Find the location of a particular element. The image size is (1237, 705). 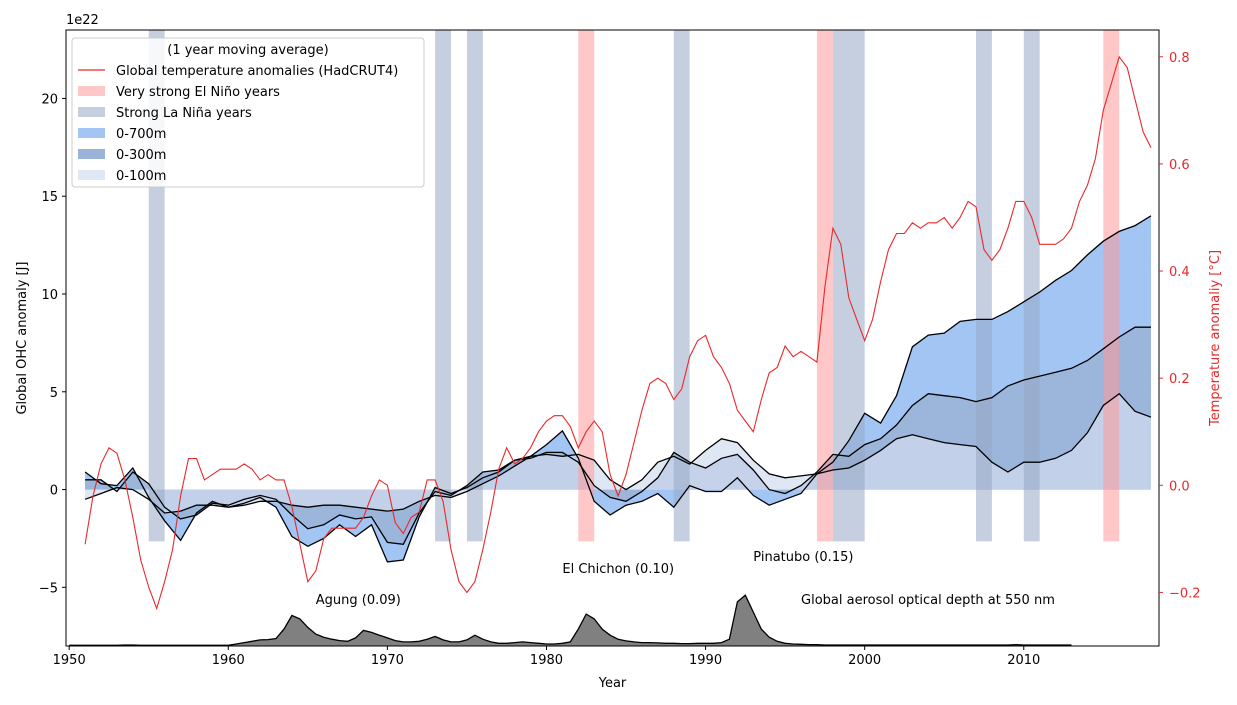

ohc-line-0-100m is located at coordinates (618, 453).